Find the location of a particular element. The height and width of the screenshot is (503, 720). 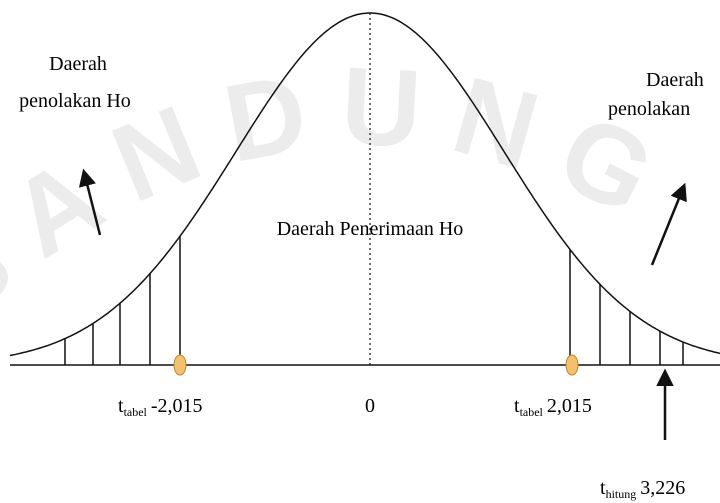

label: ttabel 2,015 is located at coordinates (553, 407).